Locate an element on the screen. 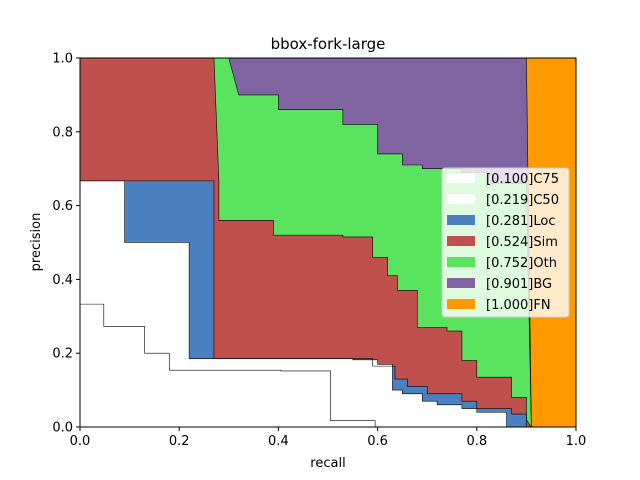 The height and width of the screenshot is (480, 640). chart-title: bbox-fork-large is located at coordinates (328, 44).